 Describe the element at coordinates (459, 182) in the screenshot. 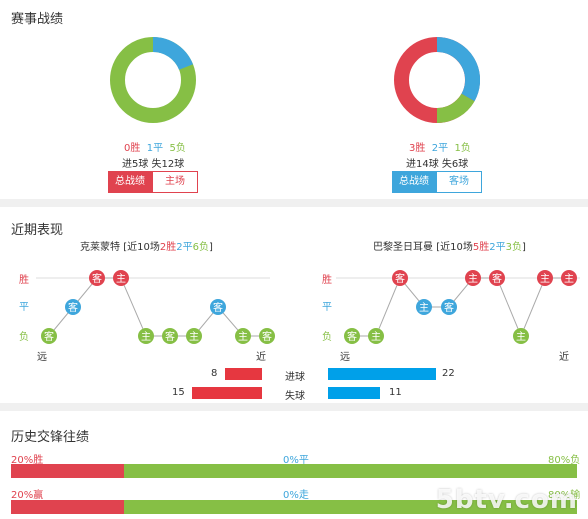

I see `right-away-button: 客场` at that location.